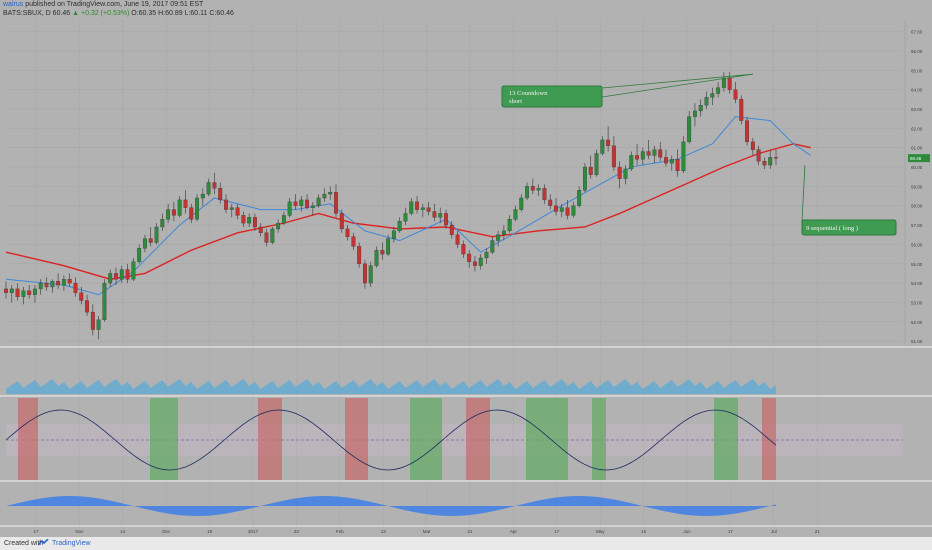 This screenshot has width=932, height=550. Describe the element at coordinates (917, 70) in the screenshot. I see `price-tick-label: 65.00` at that location.